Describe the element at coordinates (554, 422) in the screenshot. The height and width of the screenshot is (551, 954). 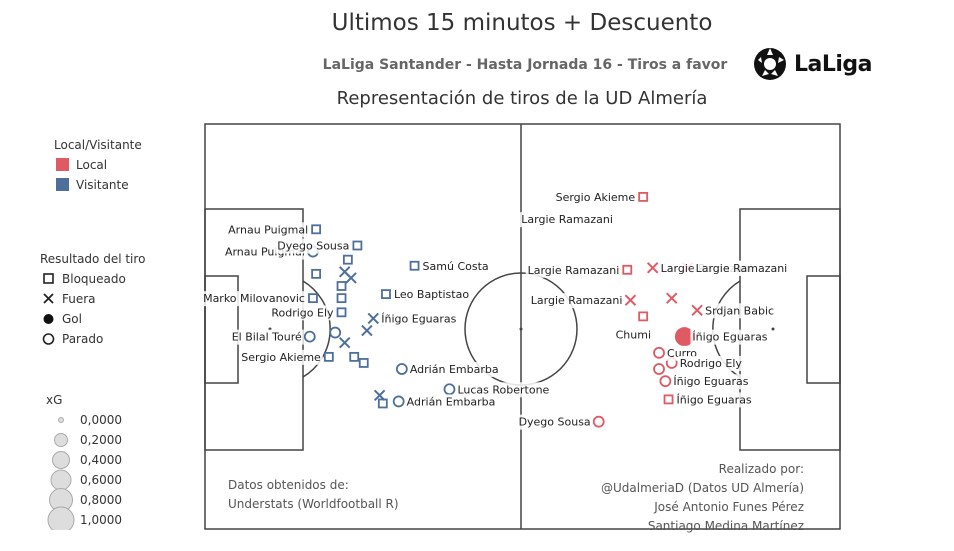
I see `shot-local-14-label-bg` at that location.